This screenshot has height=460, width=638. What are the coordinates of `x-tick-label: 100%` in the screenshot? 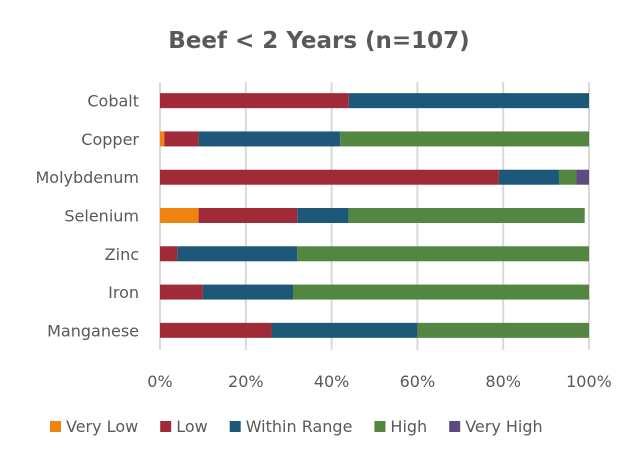 It's located at (589, 381).